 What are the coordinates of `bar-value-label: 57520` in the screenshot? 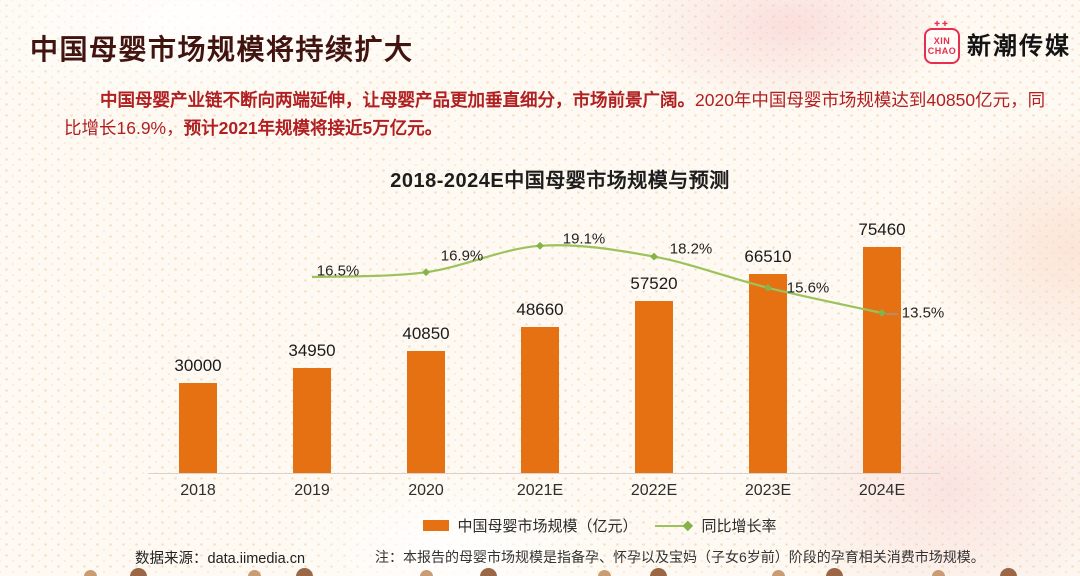 It's located at (654, 283).